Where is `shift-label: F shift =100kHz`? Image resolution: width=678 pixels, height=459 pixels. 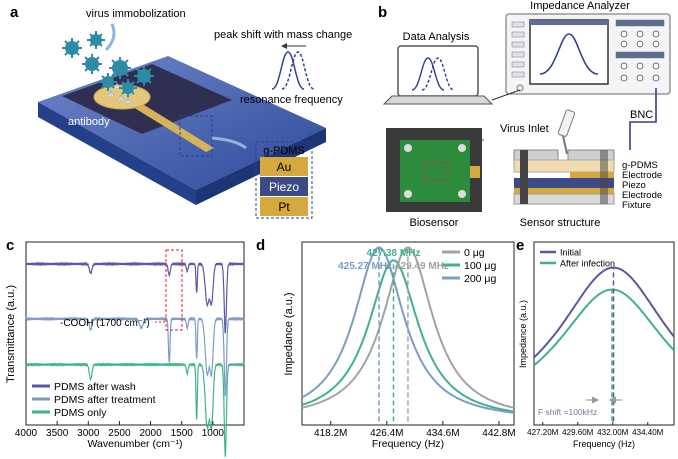
shift-label: F shift =100kHz is located at coordinates (567, 412).